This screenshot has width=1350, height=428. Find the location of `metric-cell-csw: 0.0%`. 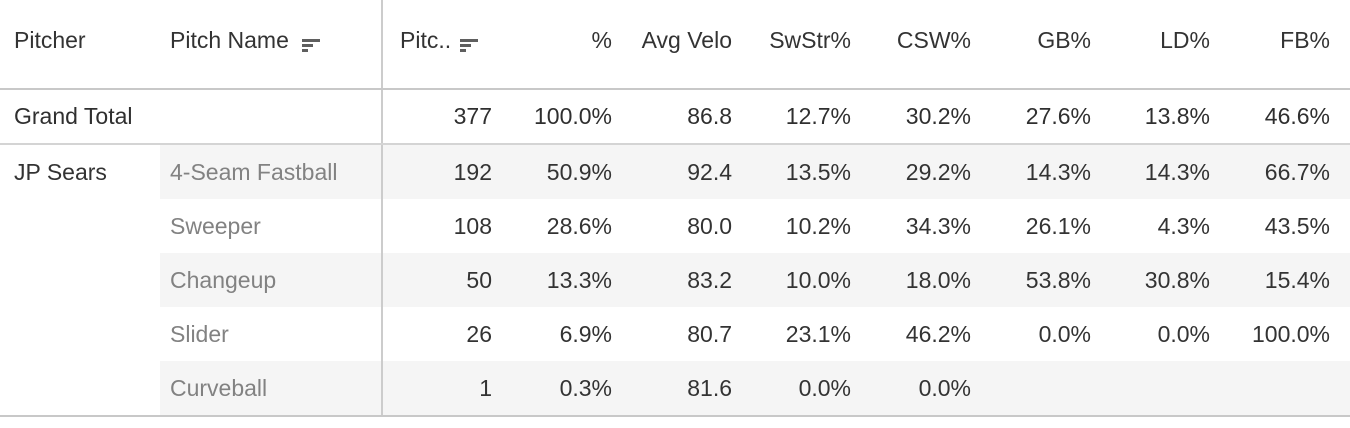

metric-cell-csw: 0.0% is located at coordinates (921, 388).